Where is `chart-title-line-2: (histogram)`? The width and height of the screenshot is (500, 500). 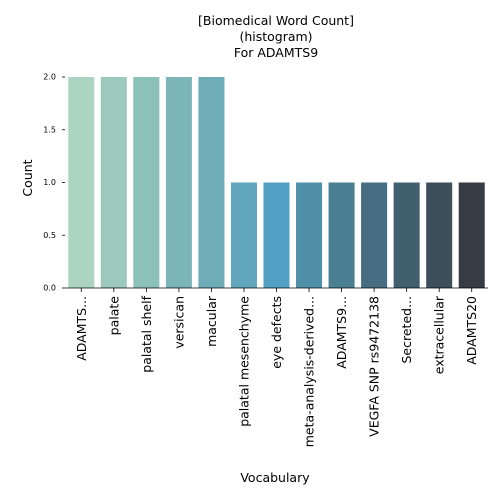 chart-title-line-2: (histogram) is located at coordinates (275, 36).